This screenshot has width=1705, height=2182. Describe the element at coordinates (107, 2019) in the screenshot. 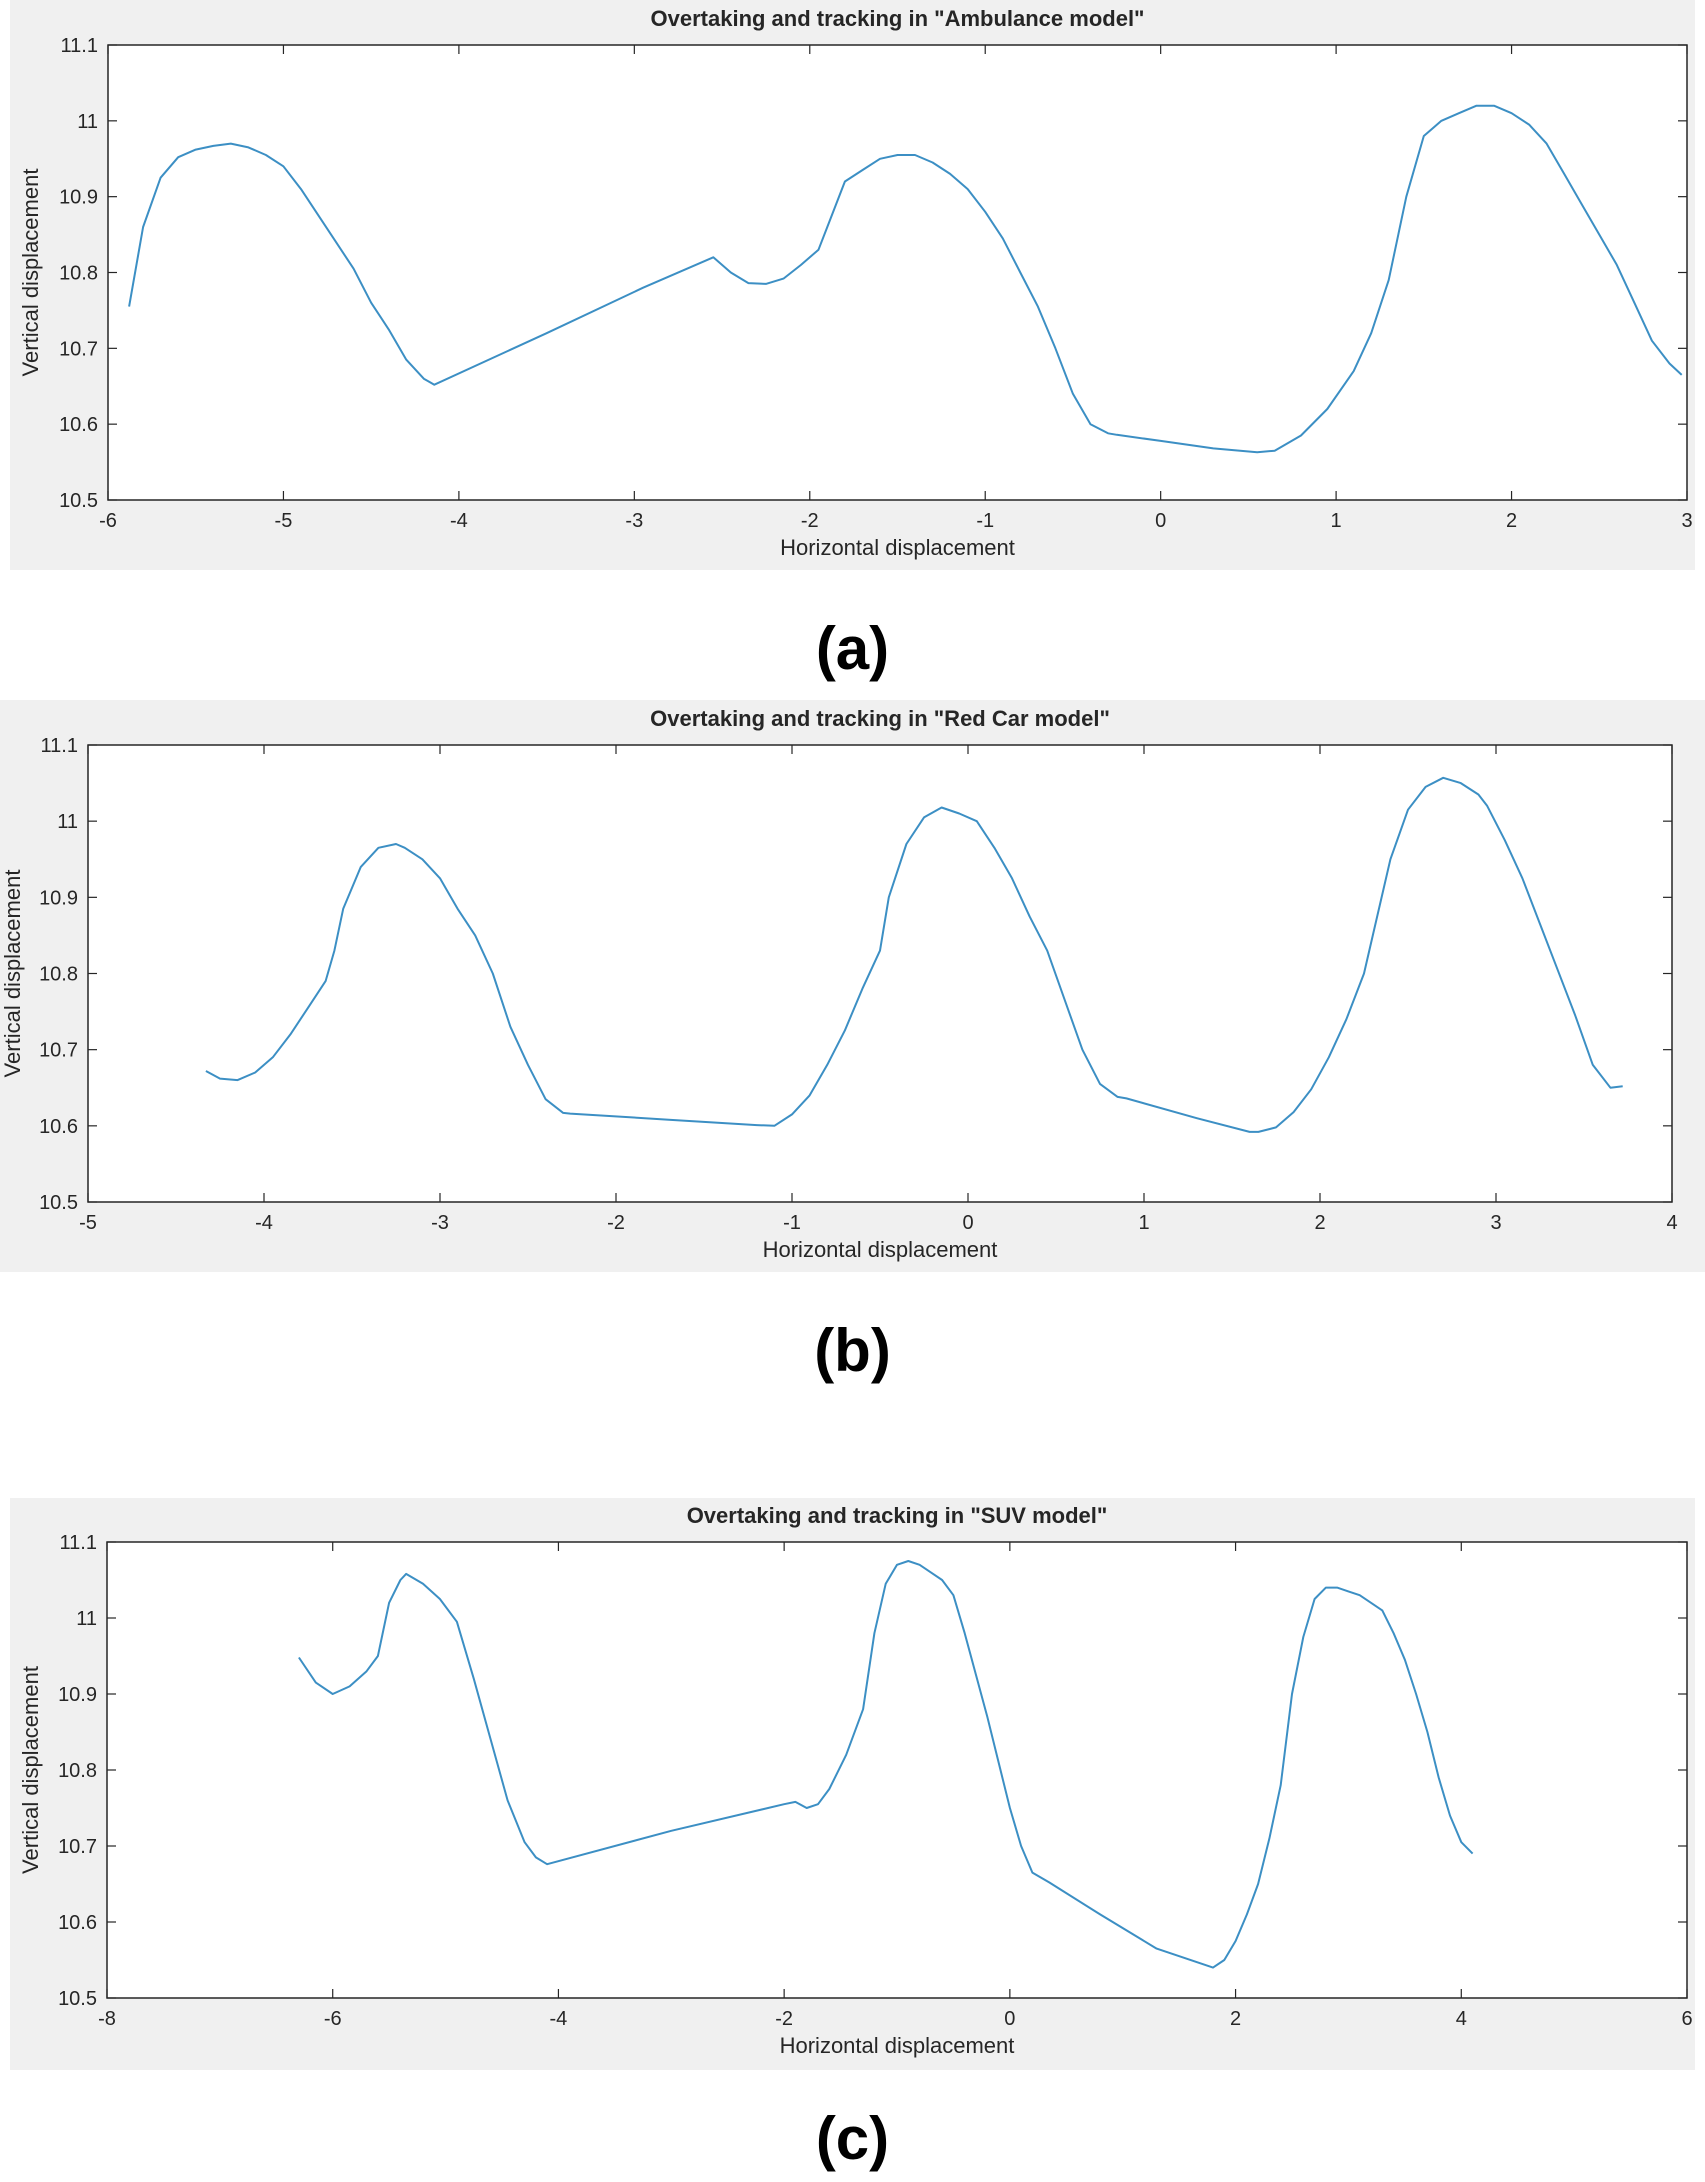

I see `x-tick-label: -8` at that location.